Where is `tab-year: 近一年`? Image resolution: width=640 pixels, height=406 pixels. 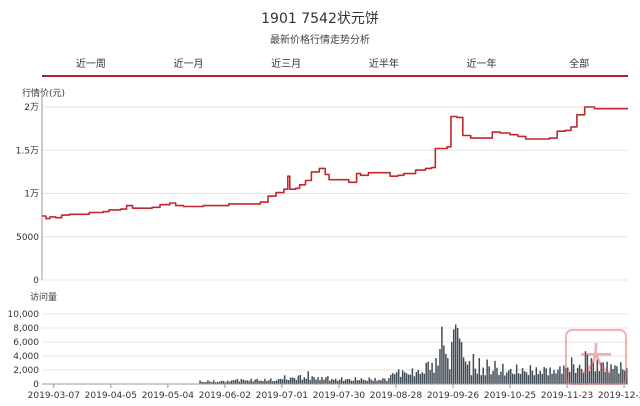
tab-year: 近一年 is located at coordinates (481, 64).